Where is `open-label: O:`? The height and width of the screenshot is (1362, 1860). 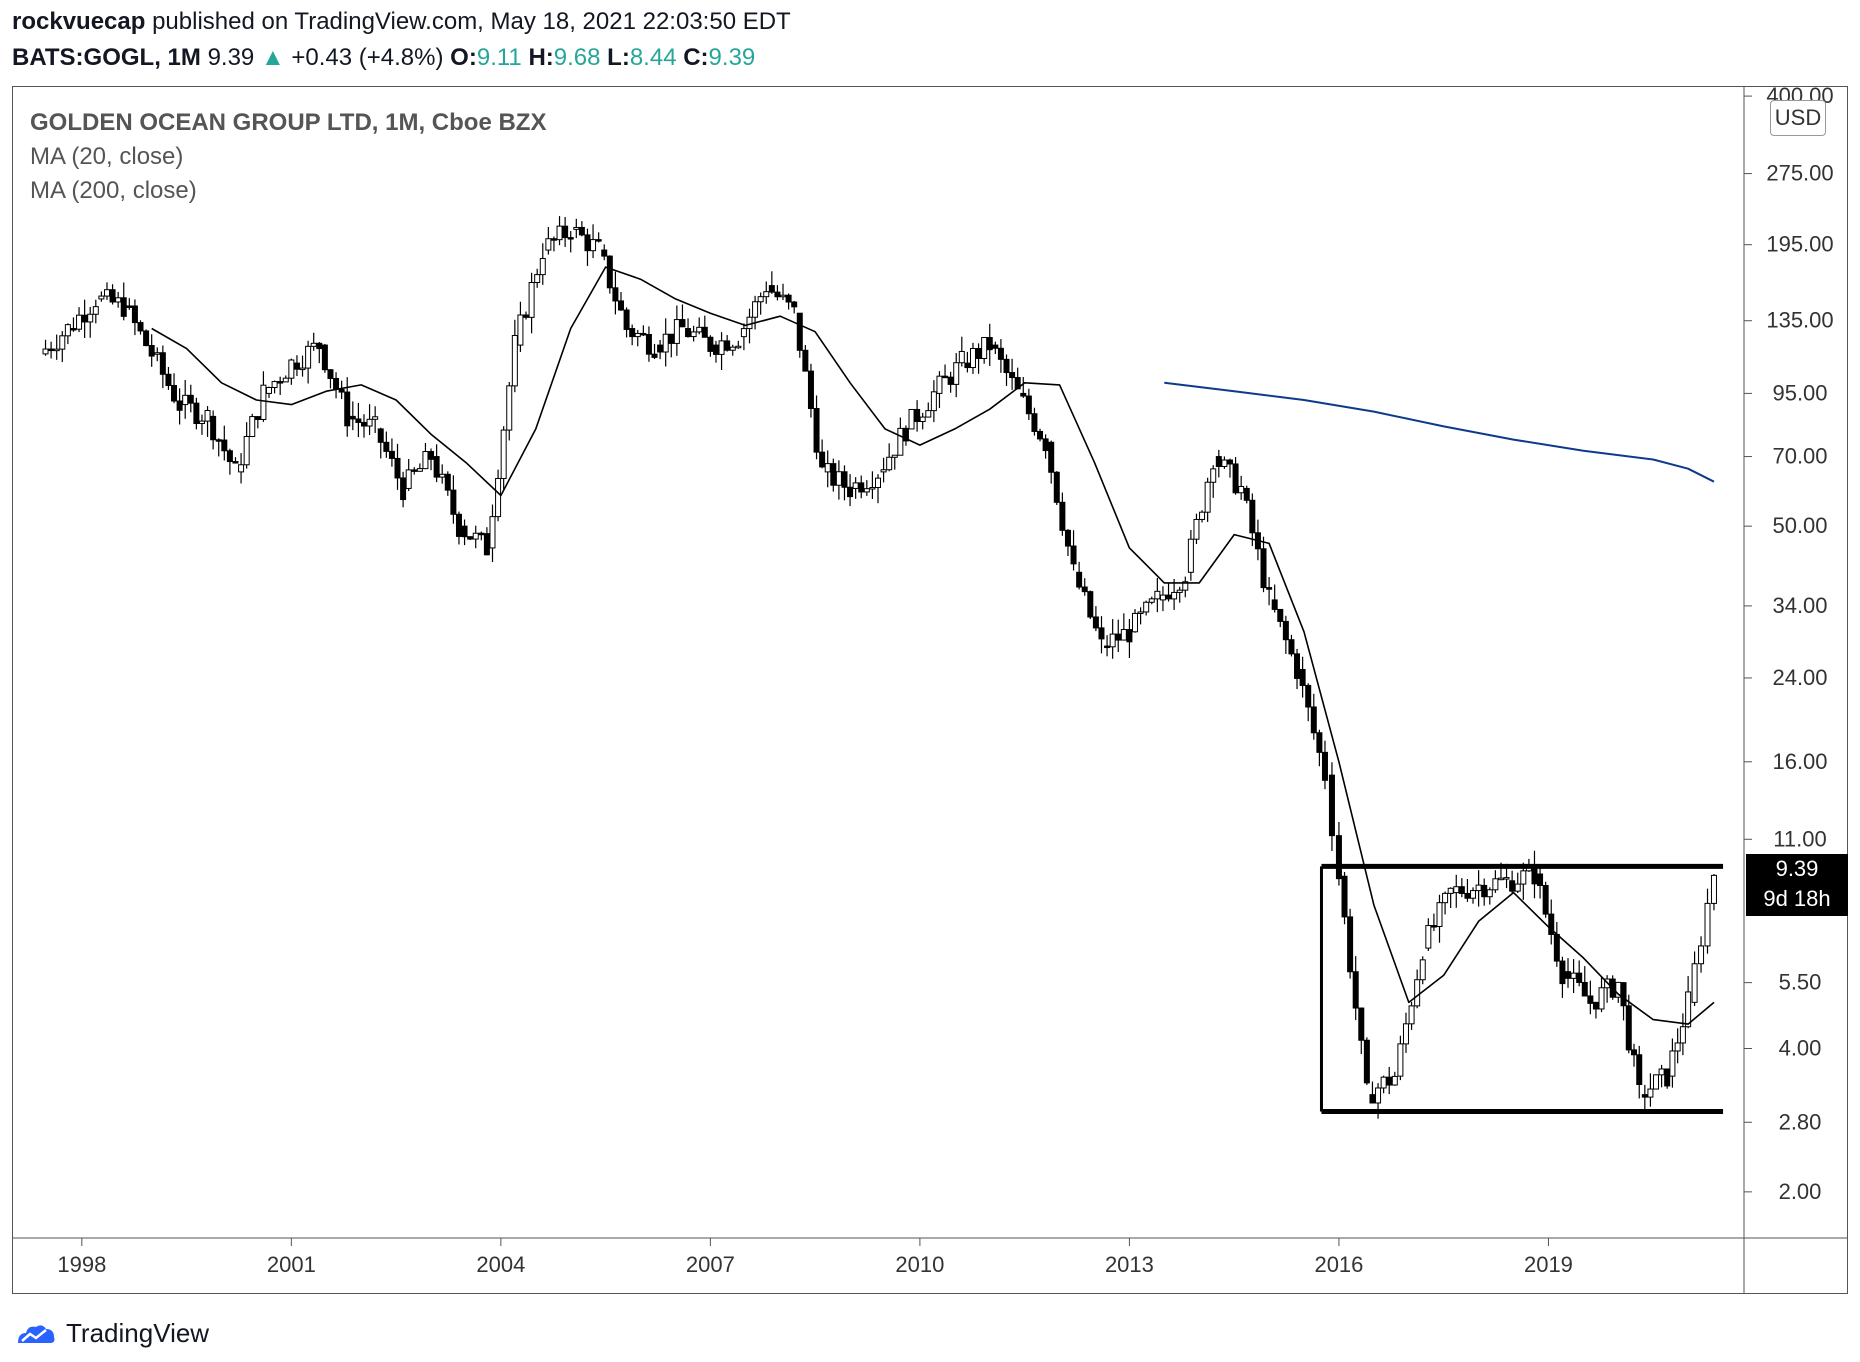
open-label: O: is located at coordinates (463, 57).